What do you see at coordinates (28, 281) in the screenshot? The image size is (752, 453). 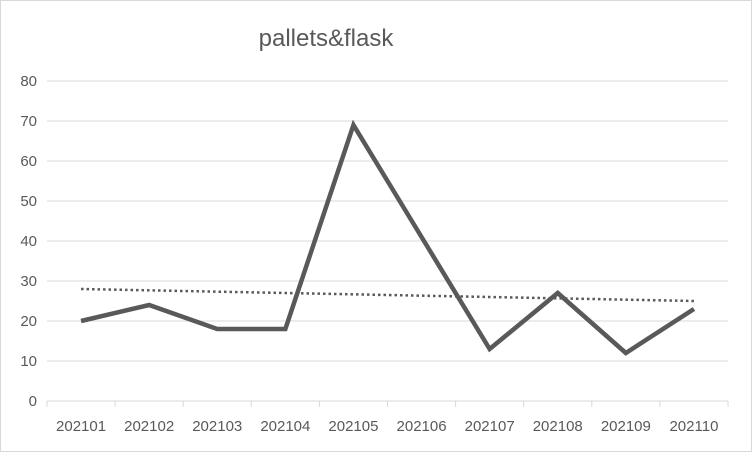 I see `y-tick-label: 30` at bounding box center [28, 281].